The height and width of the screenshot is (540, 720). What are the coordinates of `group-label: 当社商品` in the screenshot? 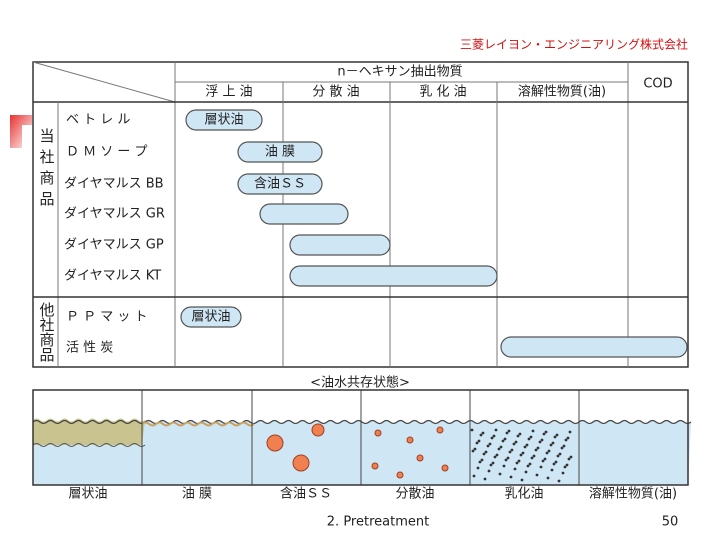 It's located at (47, 170).